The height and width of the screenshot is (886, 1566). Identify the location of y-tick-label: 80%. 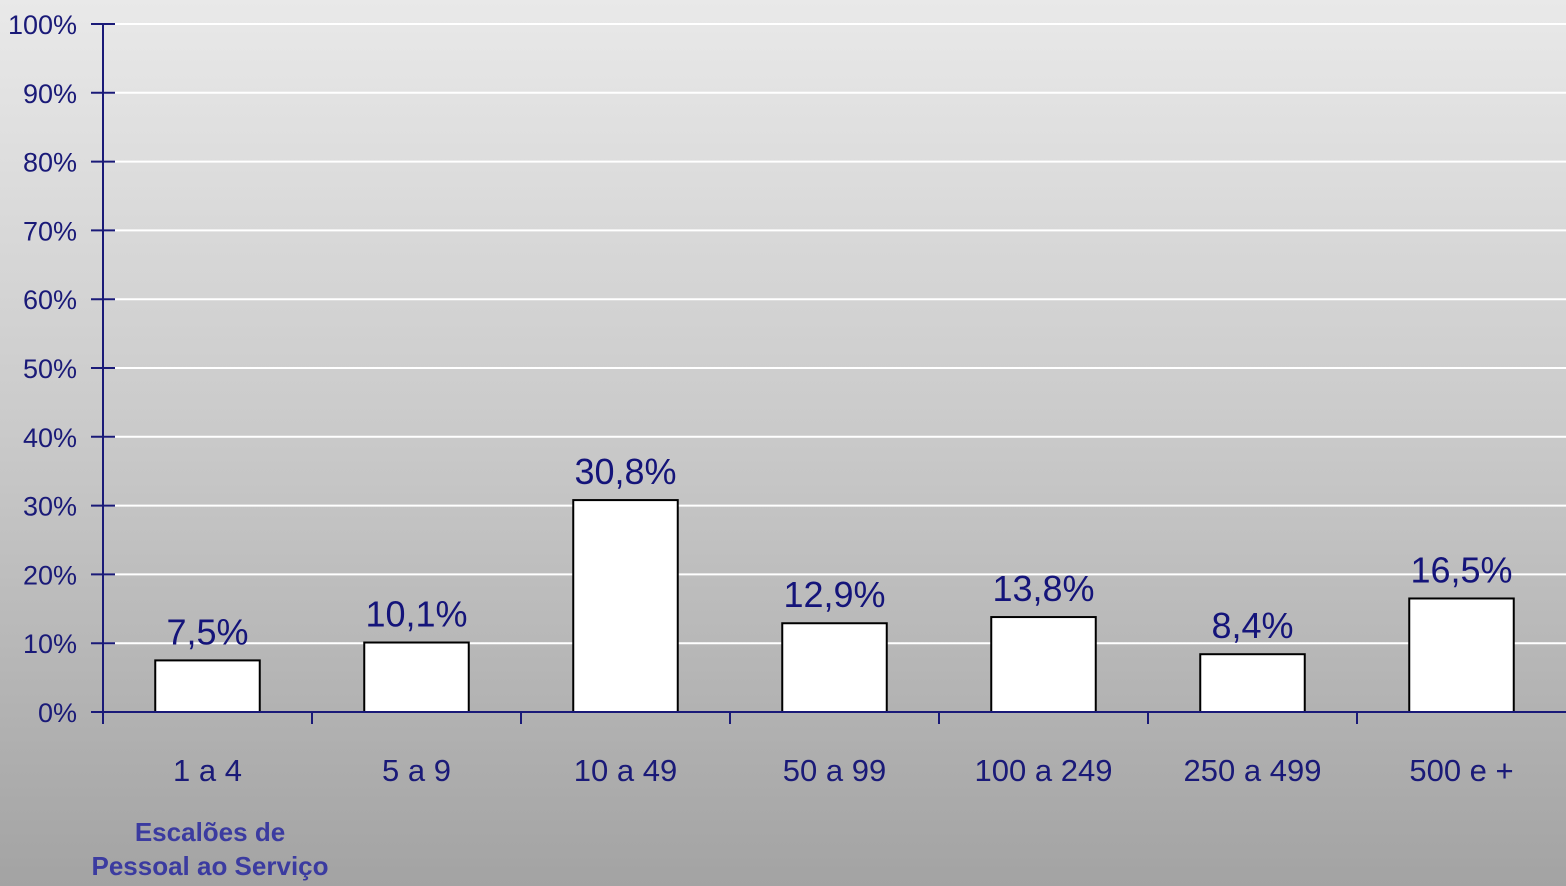
(50, 163).